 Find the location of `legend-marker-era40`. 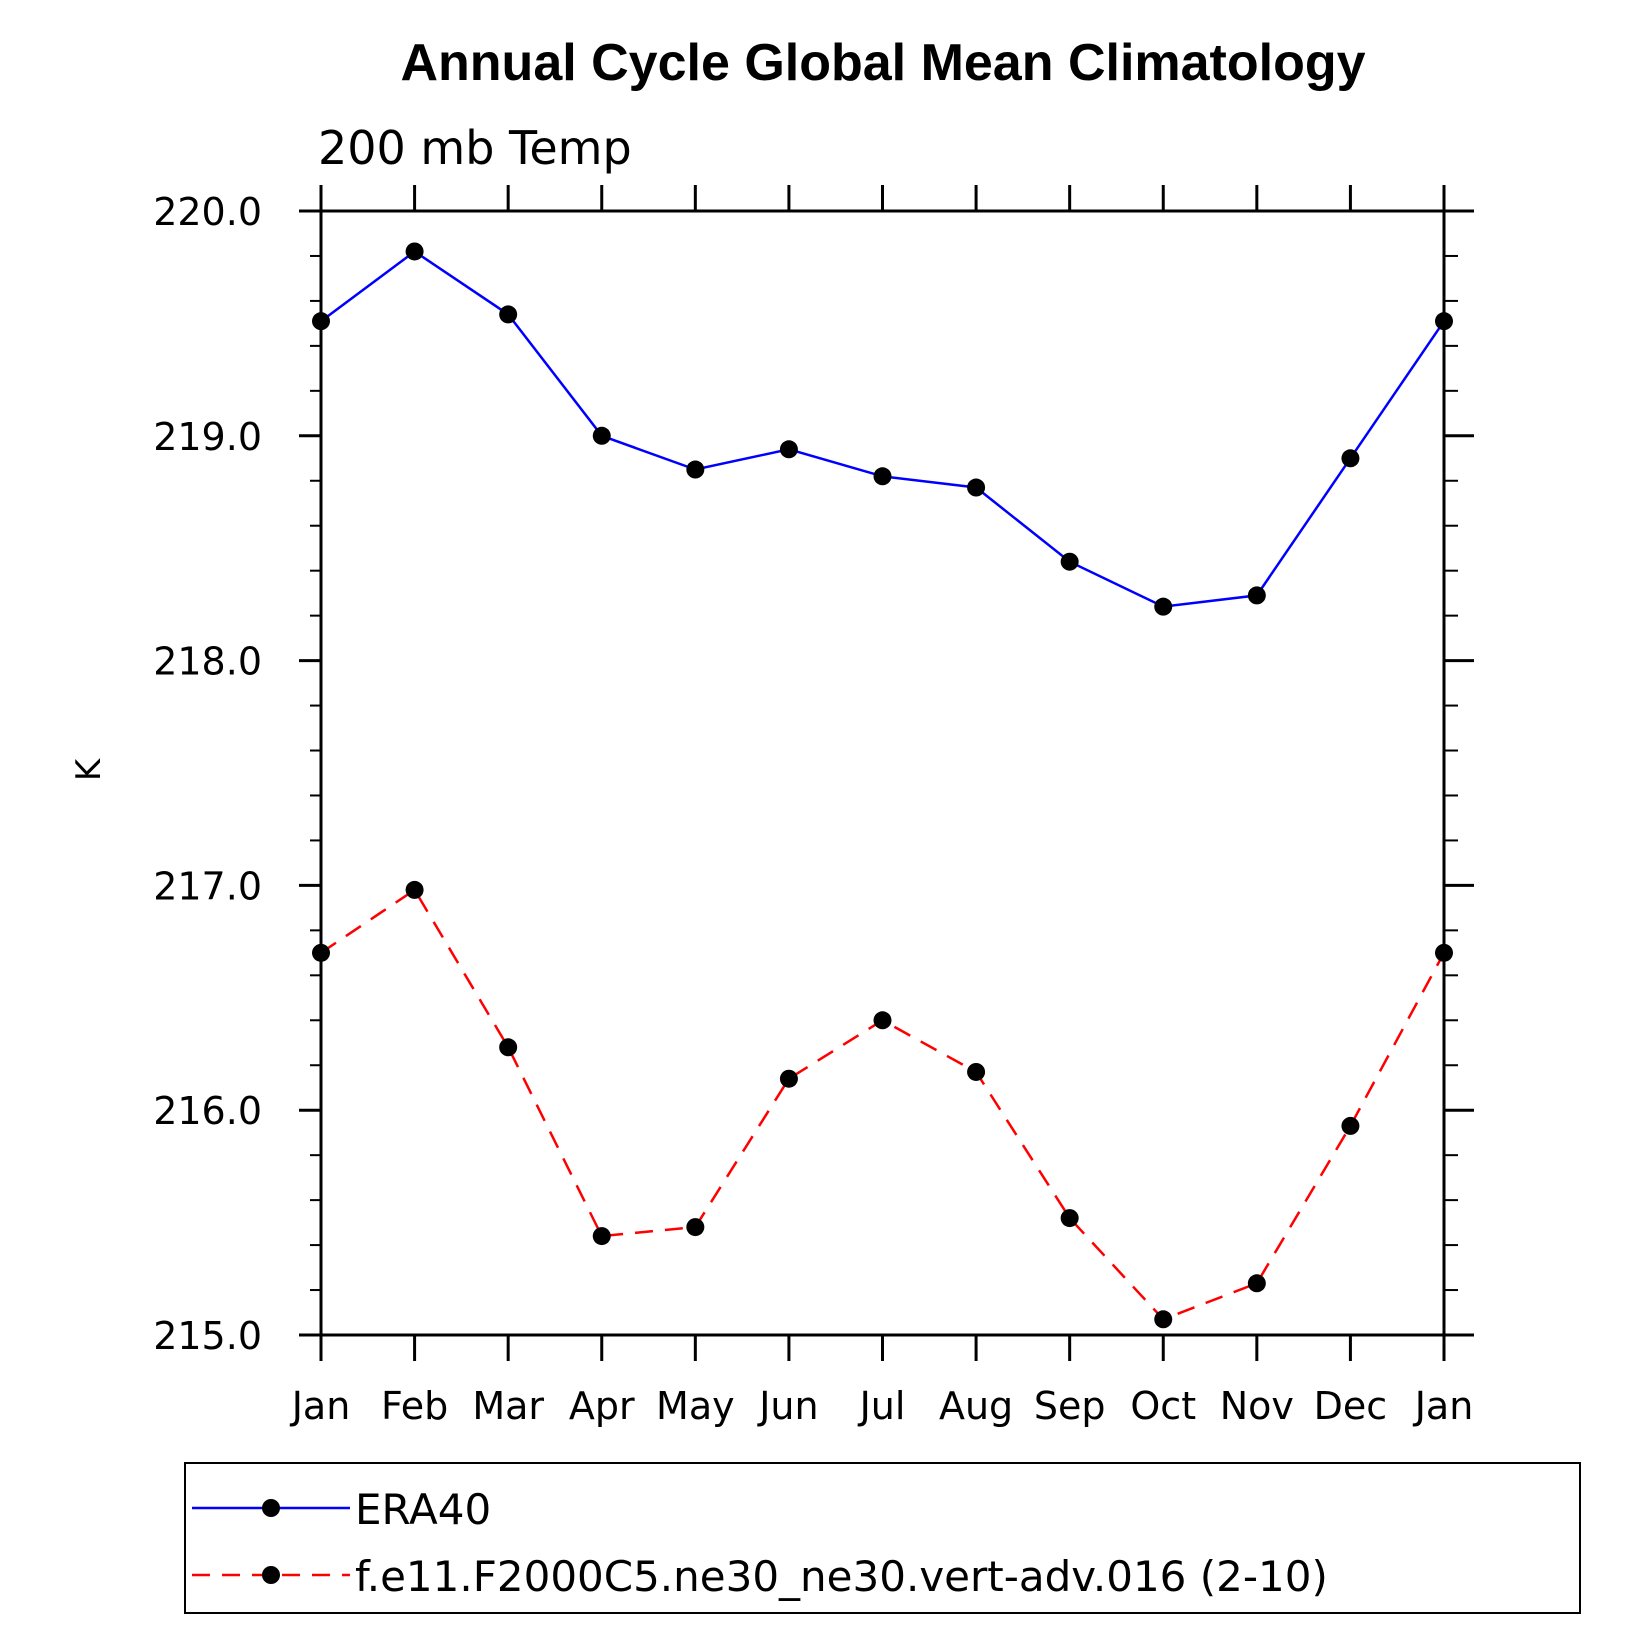

legend-marker-era40 is located at coordinates (271, 1508).